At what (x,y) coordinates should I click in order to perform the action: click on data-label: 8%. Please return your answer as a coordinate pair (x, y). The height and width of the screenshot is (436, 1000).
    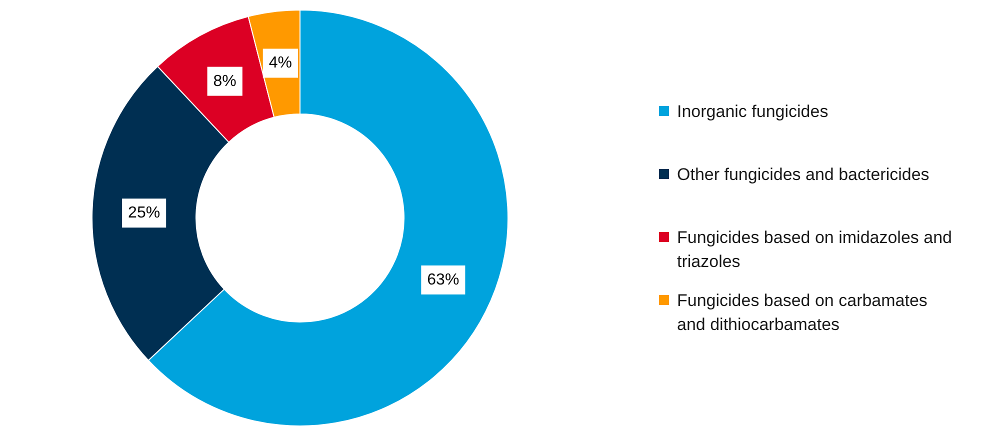
    Looking at the image, I should click on (224, 81).